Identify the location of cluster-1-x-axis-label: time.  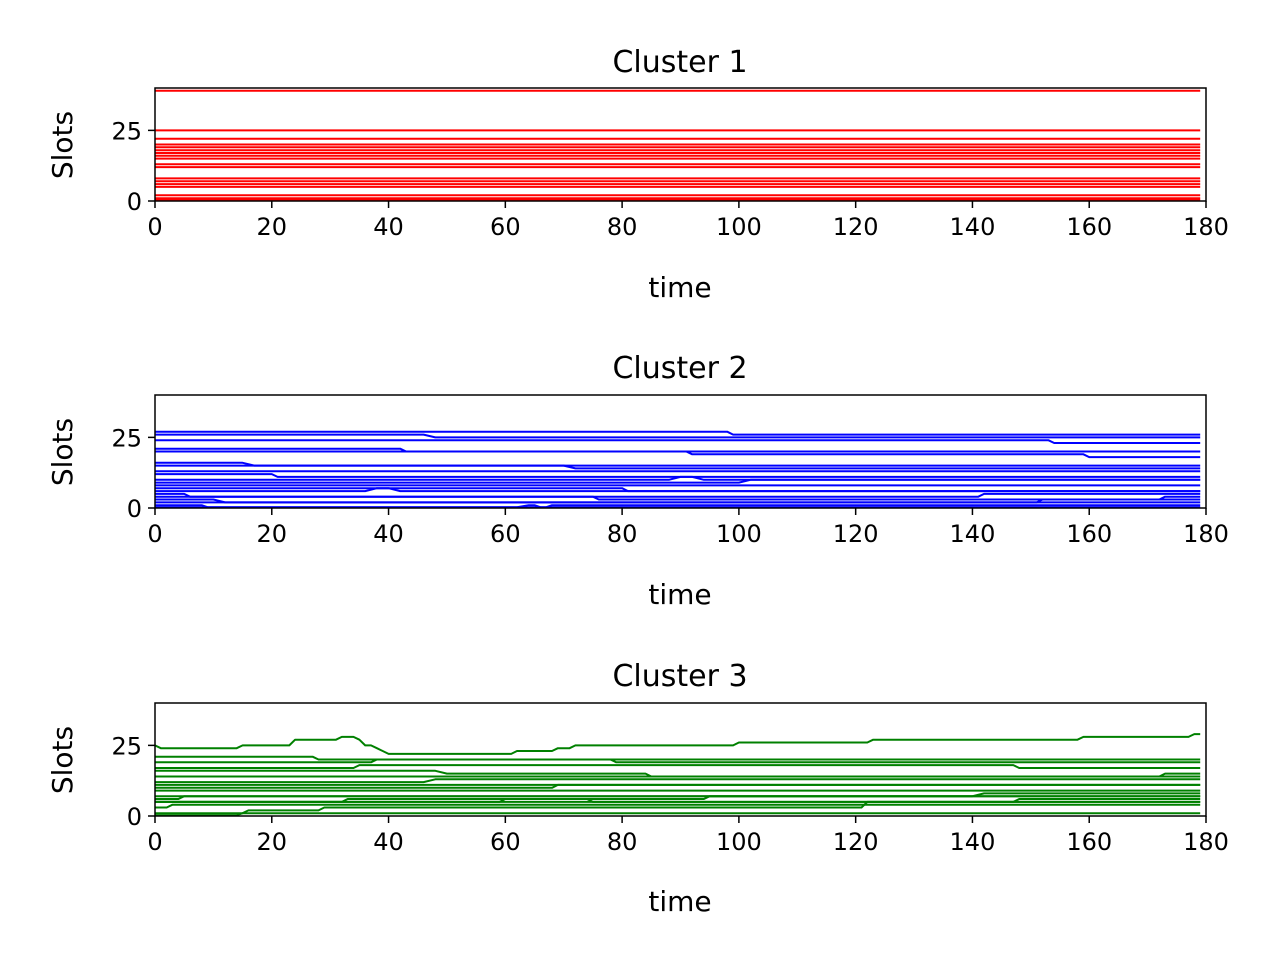
(679, 287).